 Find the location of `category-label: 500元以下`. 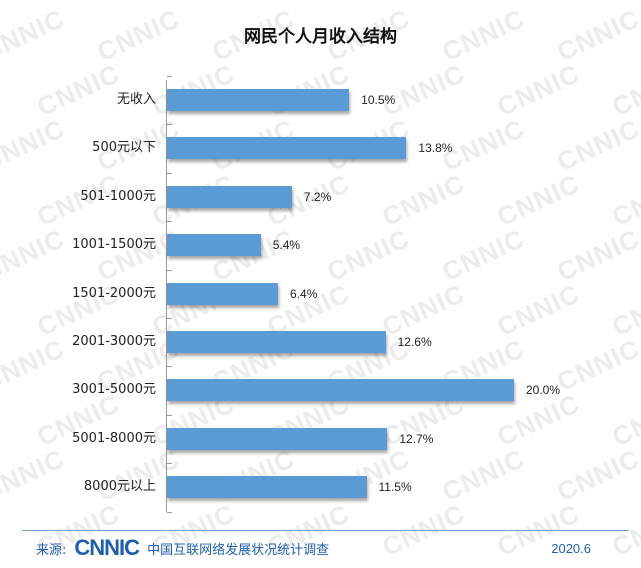

category-label: 500元以下 is located at coordinates (124, 148).